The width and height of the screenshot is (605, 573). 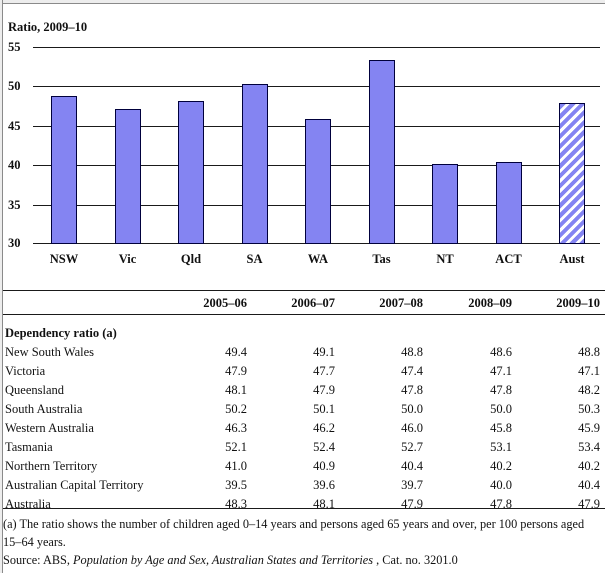 What do you see at coordinates (401, 303) in the screenshot?
I see `column-header: 2007–08` at bounding box center [401, 303].